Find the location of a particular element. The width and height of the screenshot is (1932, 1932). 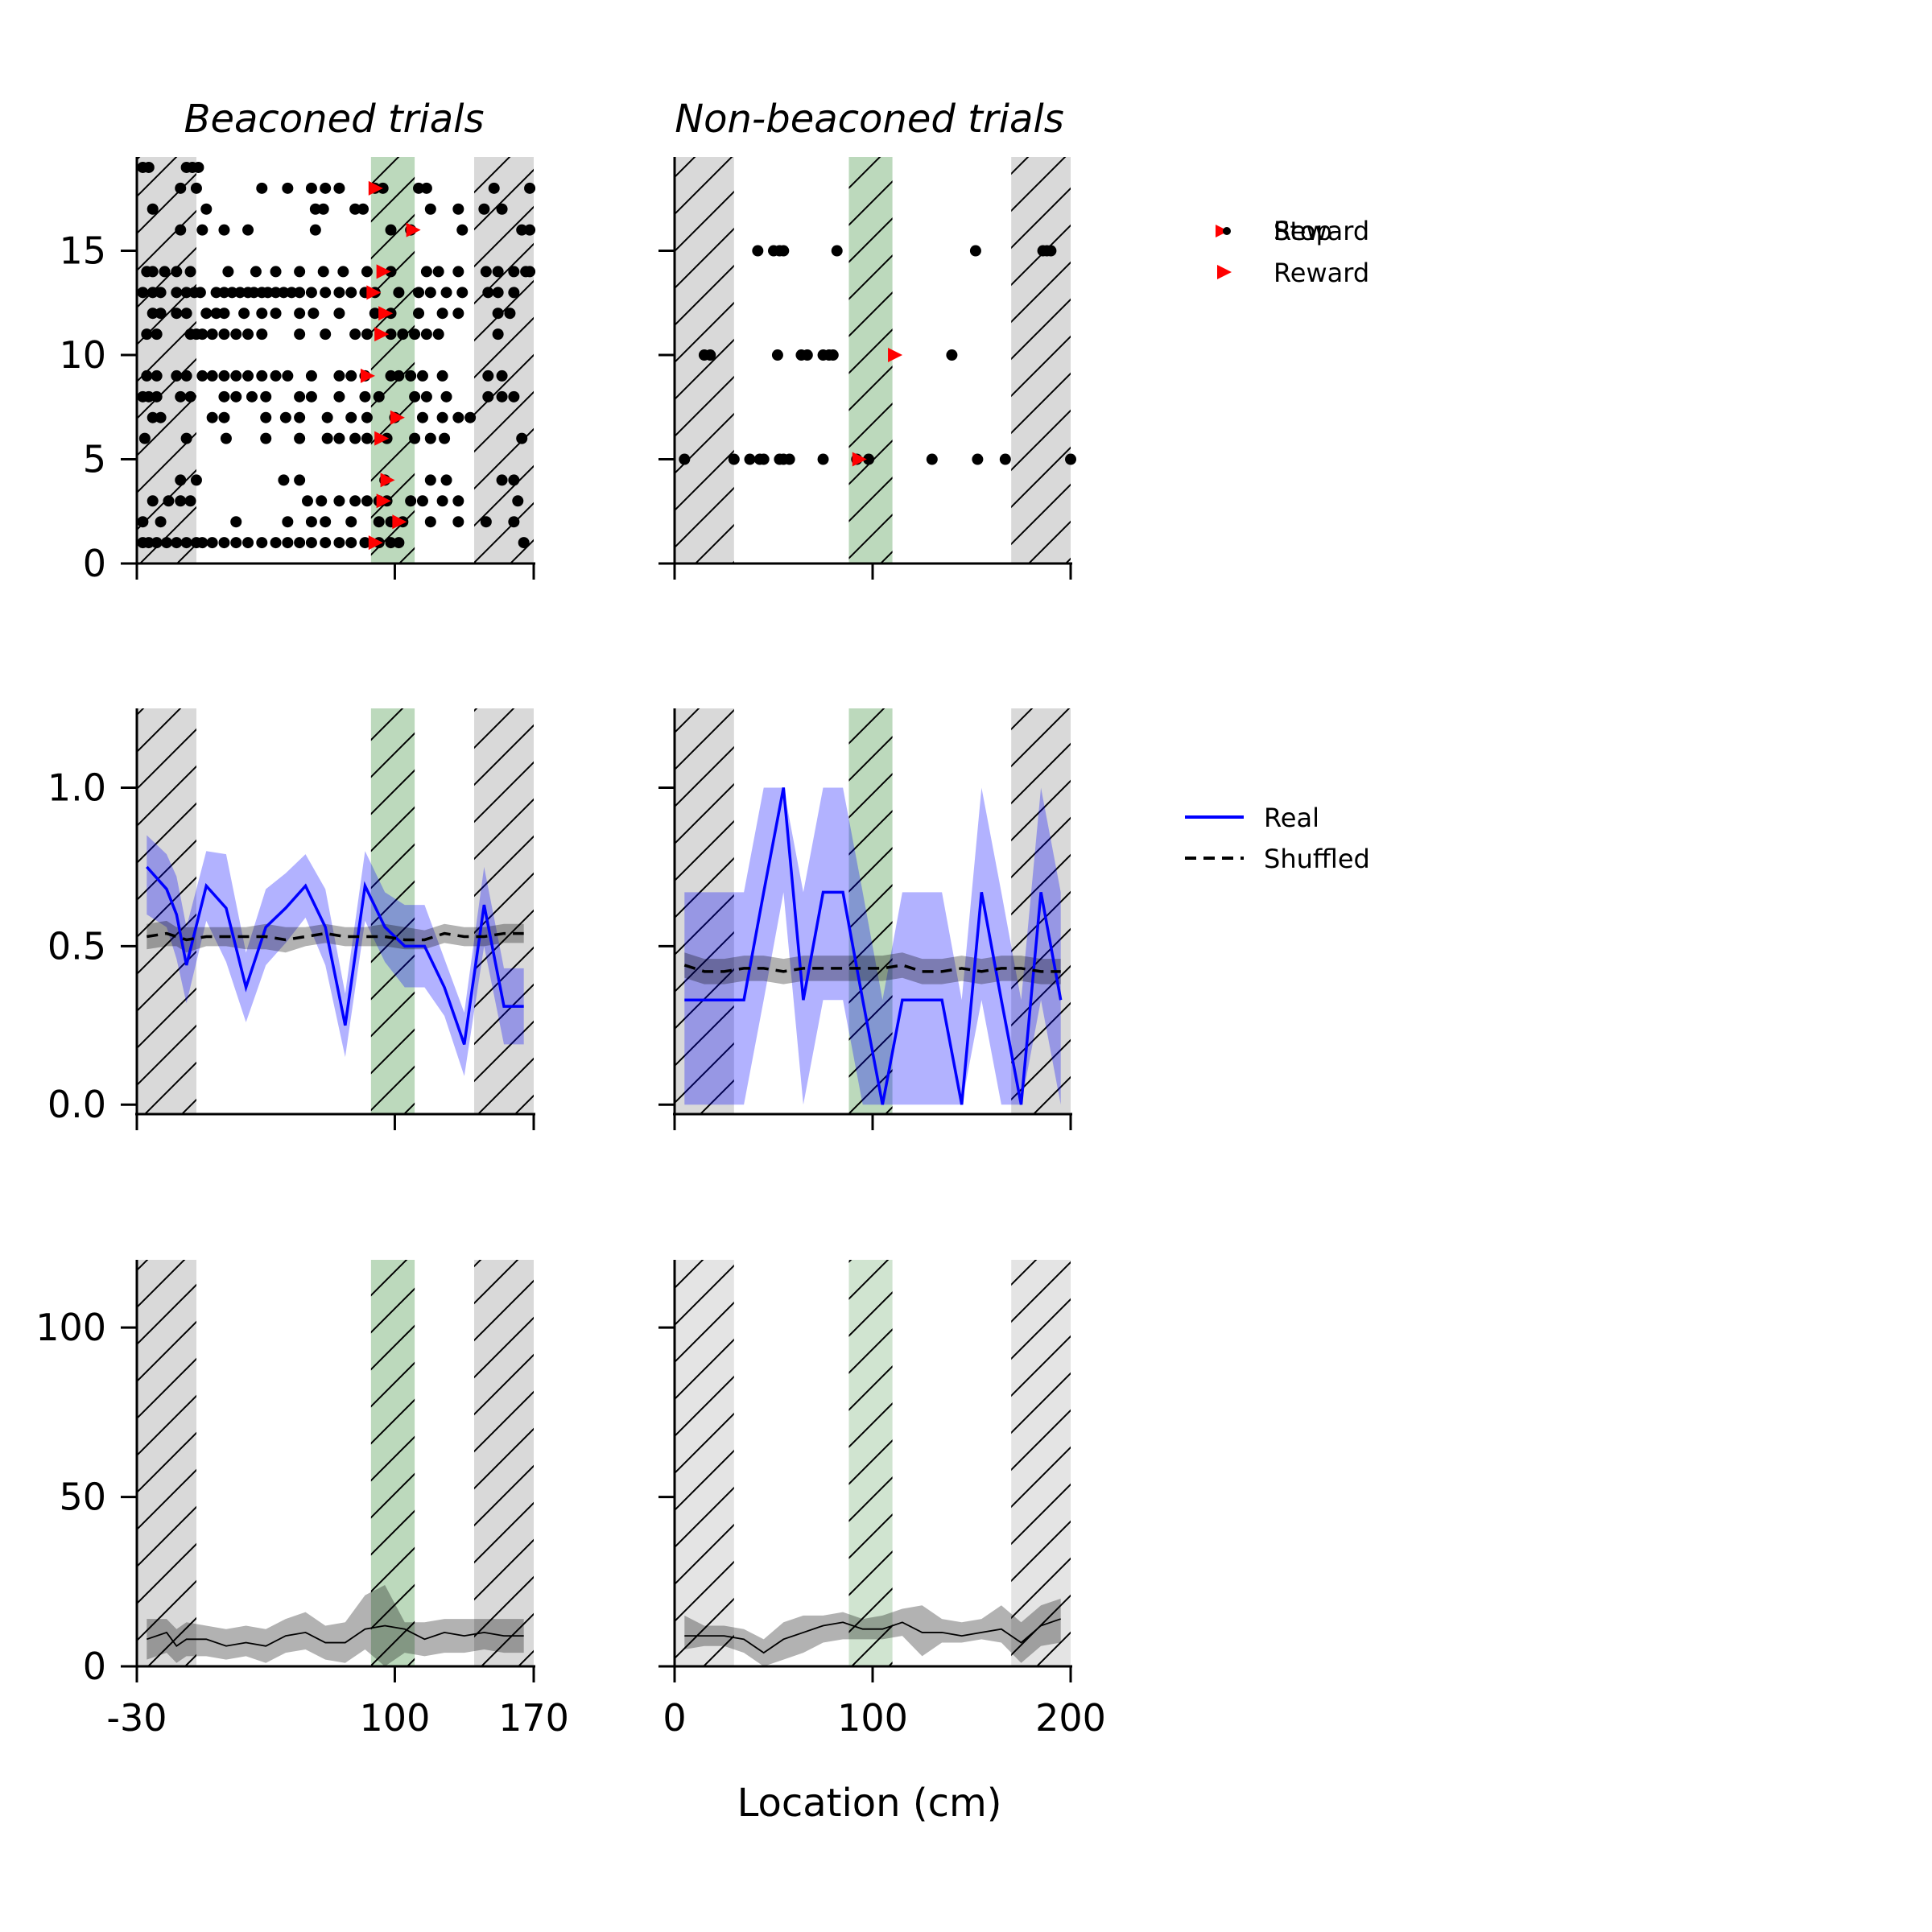

legend-stop-marker is located at coordinates (1222, 231).